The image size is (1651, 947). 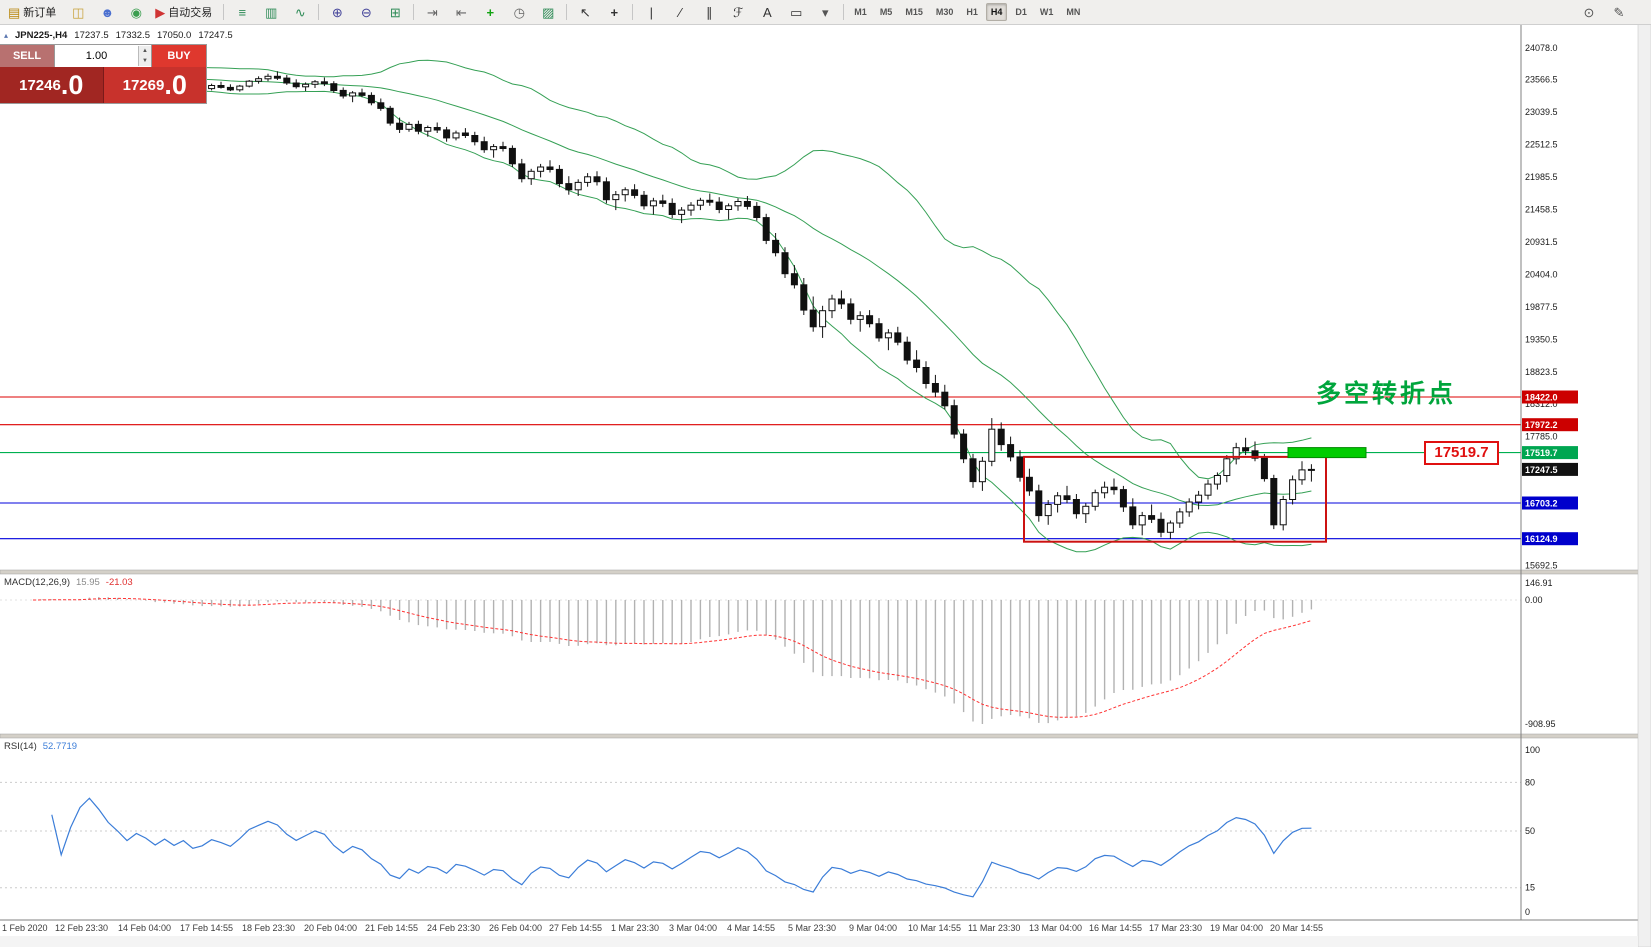 I want to click on buy-price-button: 17269 .0, so click(x=154, y=85).